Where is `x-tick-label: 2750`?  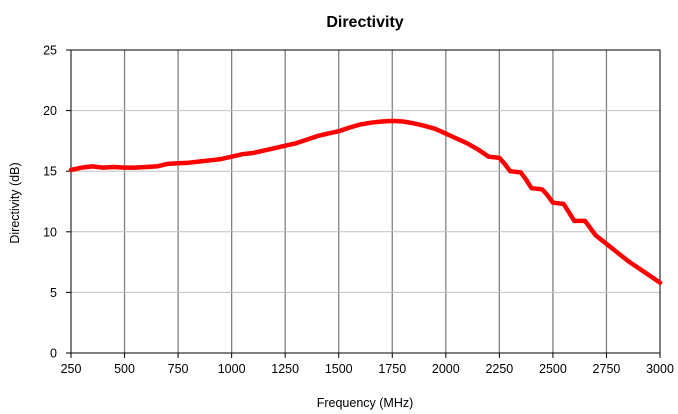 x-tick-label: 2750 is located at coordinates (607, 369).